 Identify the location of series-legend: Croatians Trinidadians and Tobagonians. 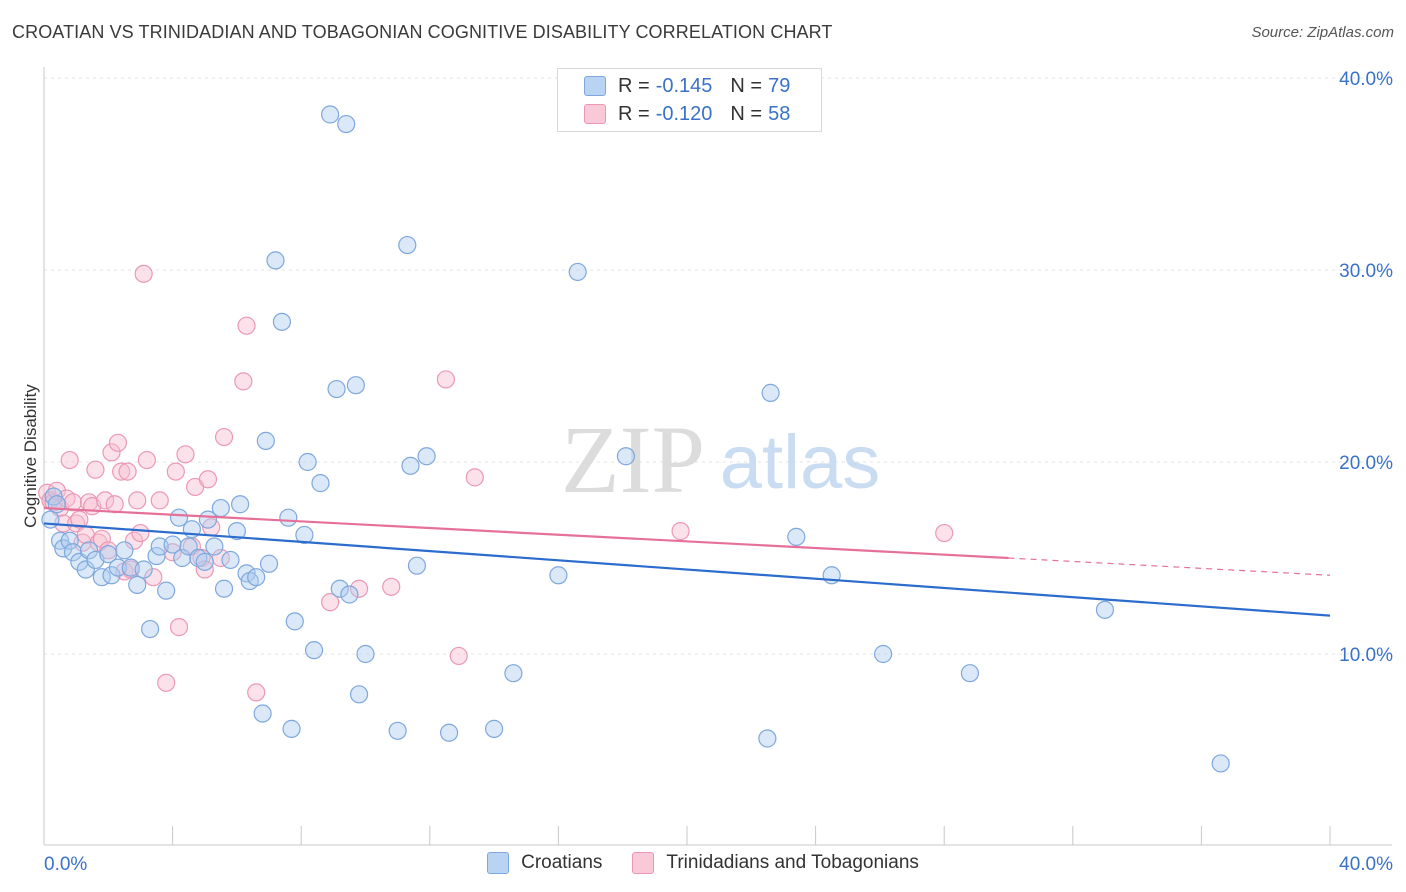
(703, 863).